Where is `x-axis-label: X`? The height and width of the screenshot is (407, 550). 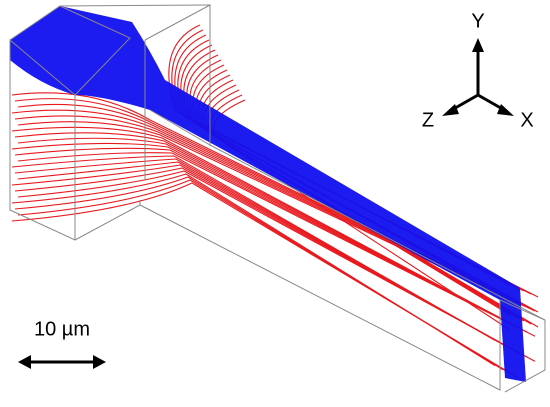 x-axis-label: X is located at coordinates (526, 120).